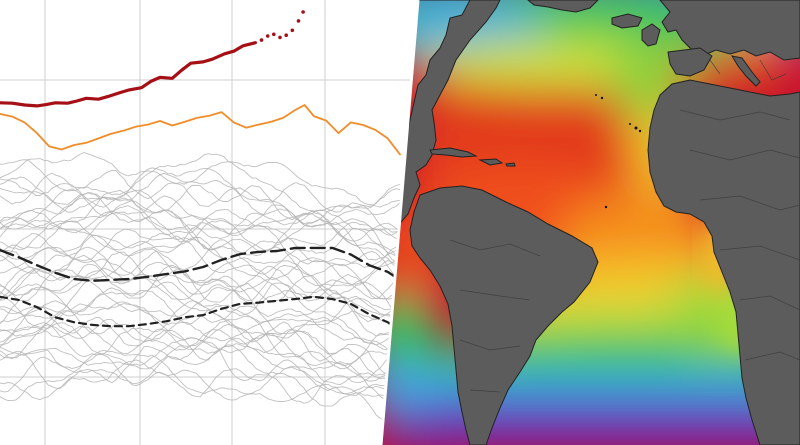 The height and width of the screenshot is (445, 800). What do you see at coordinates (690, 62) in the screenshot?
I see `iberia` at bounding box center [690, 62].